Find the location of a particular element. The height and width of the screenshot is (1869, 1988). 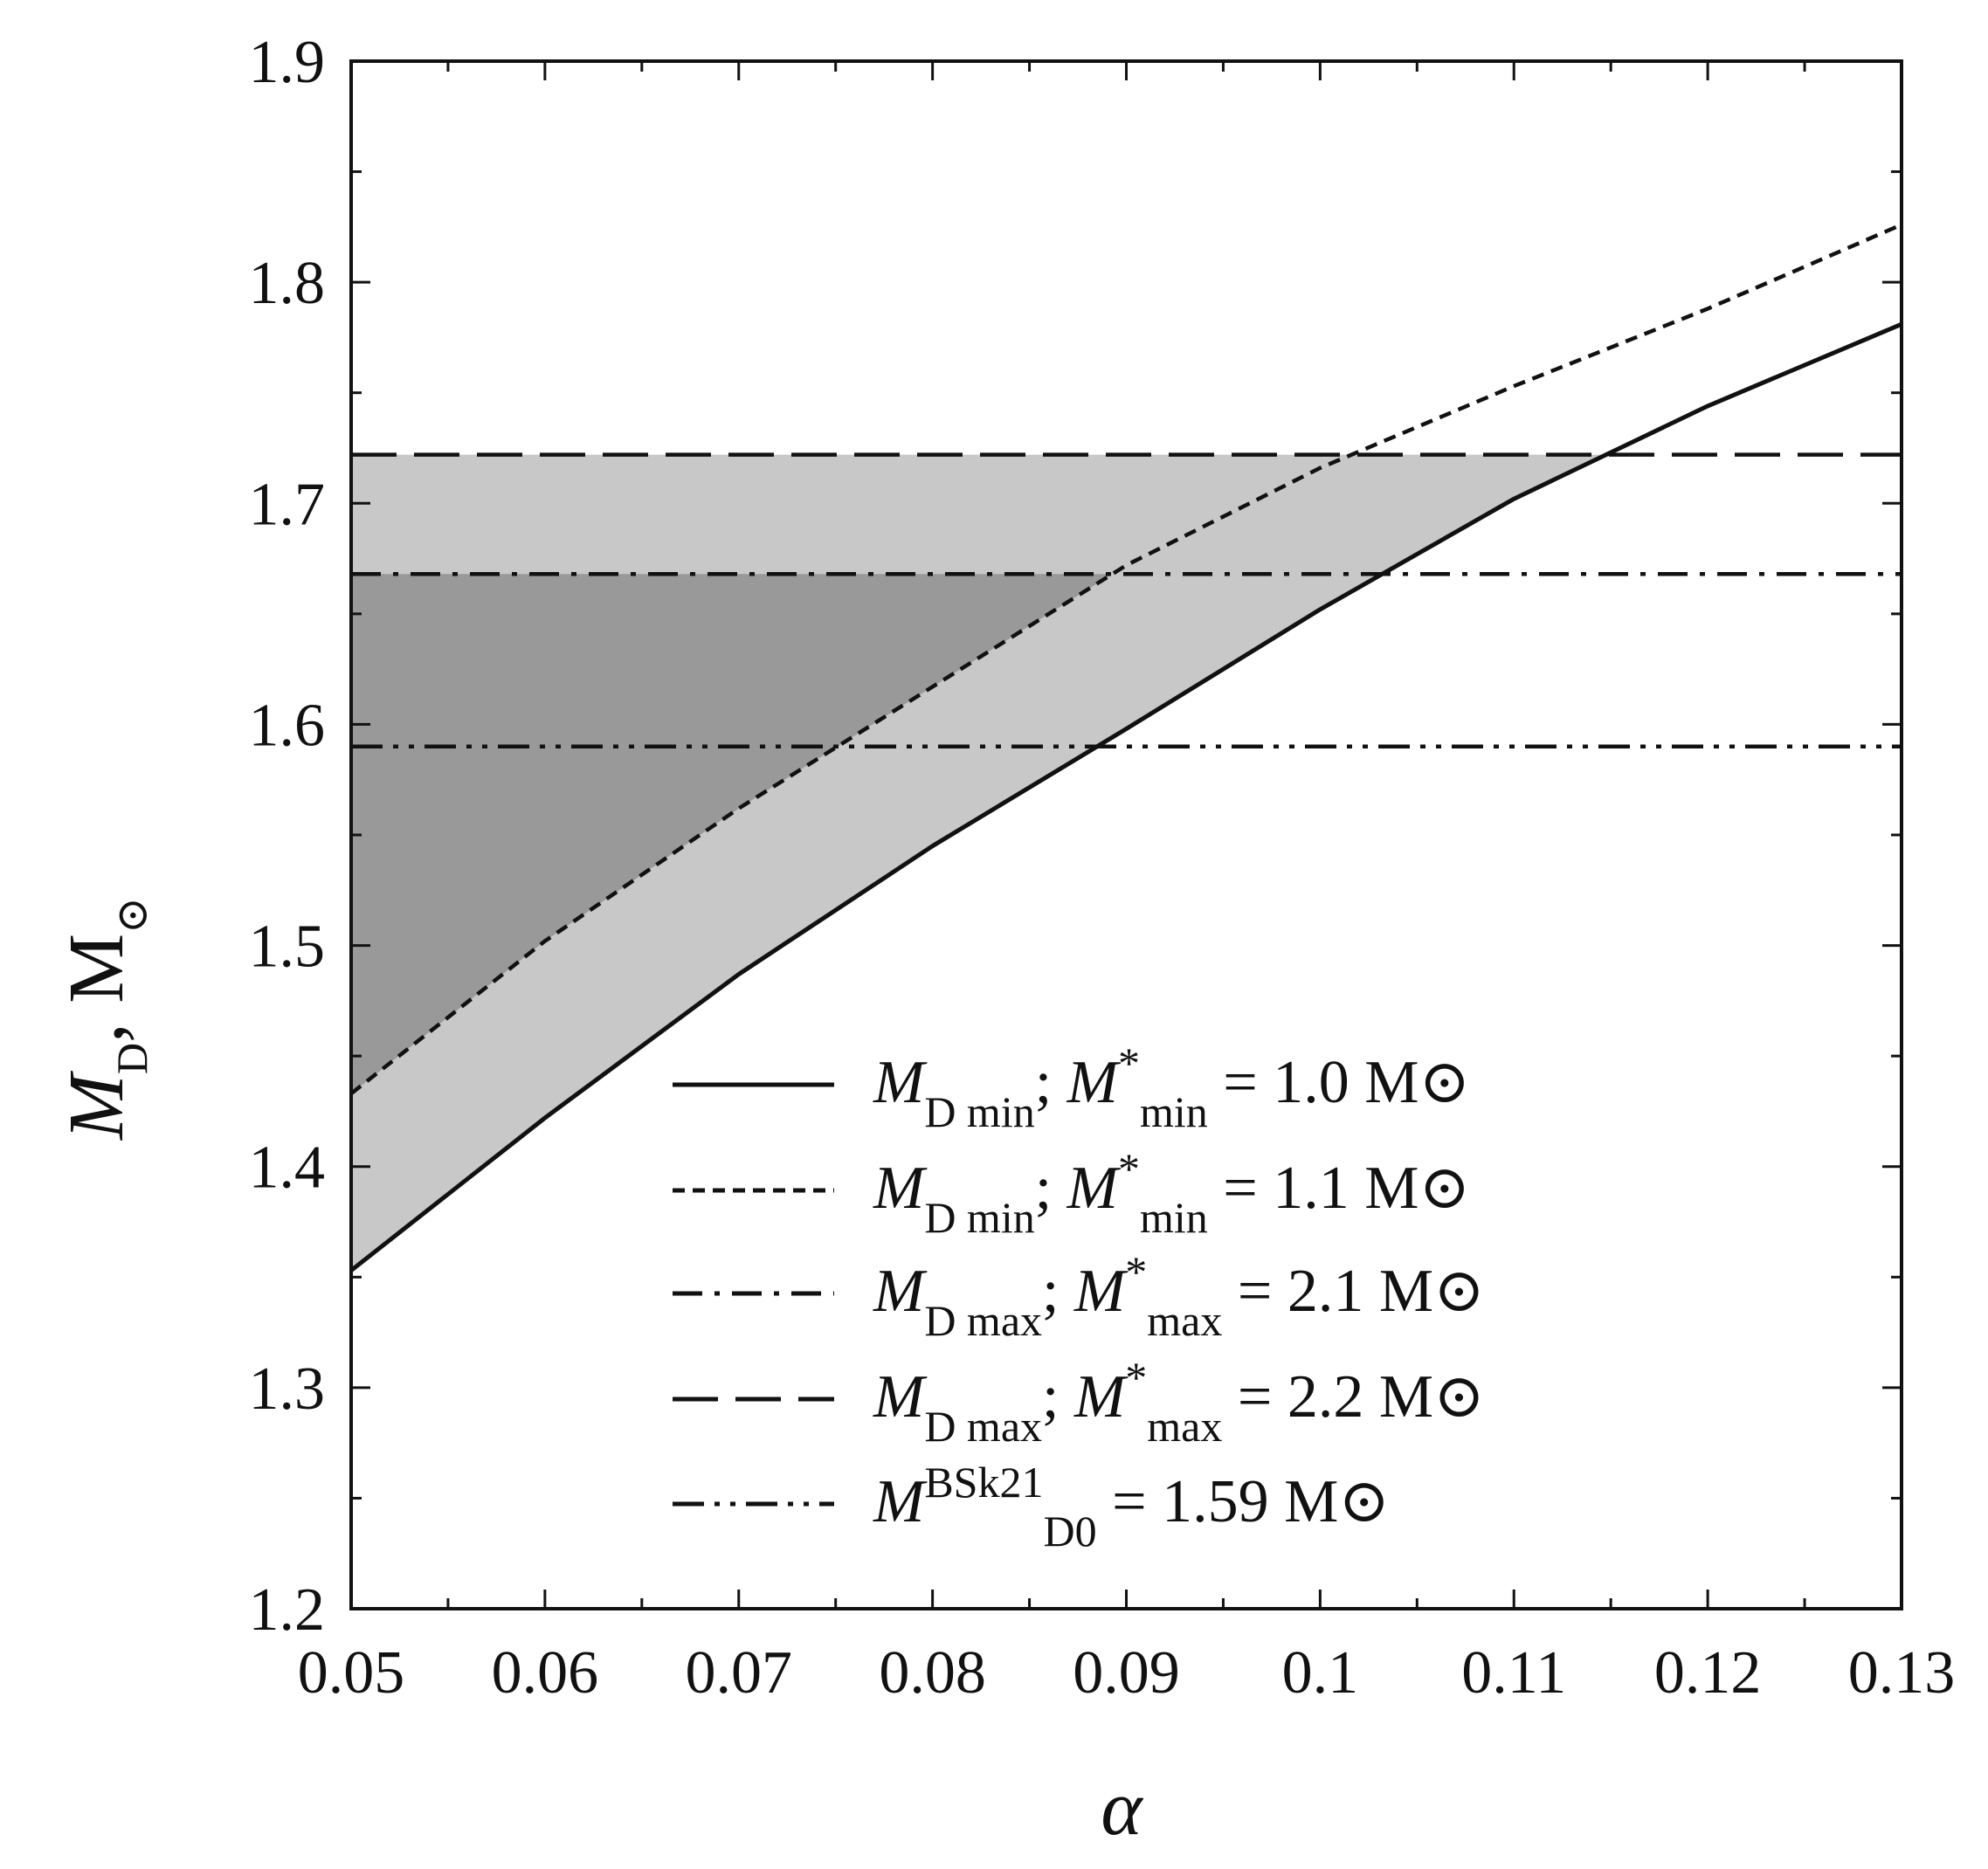

legend-label-mdmin_11: MD min; M*min = 1.1 M⊙ is located at coordinates (1171, 1193).